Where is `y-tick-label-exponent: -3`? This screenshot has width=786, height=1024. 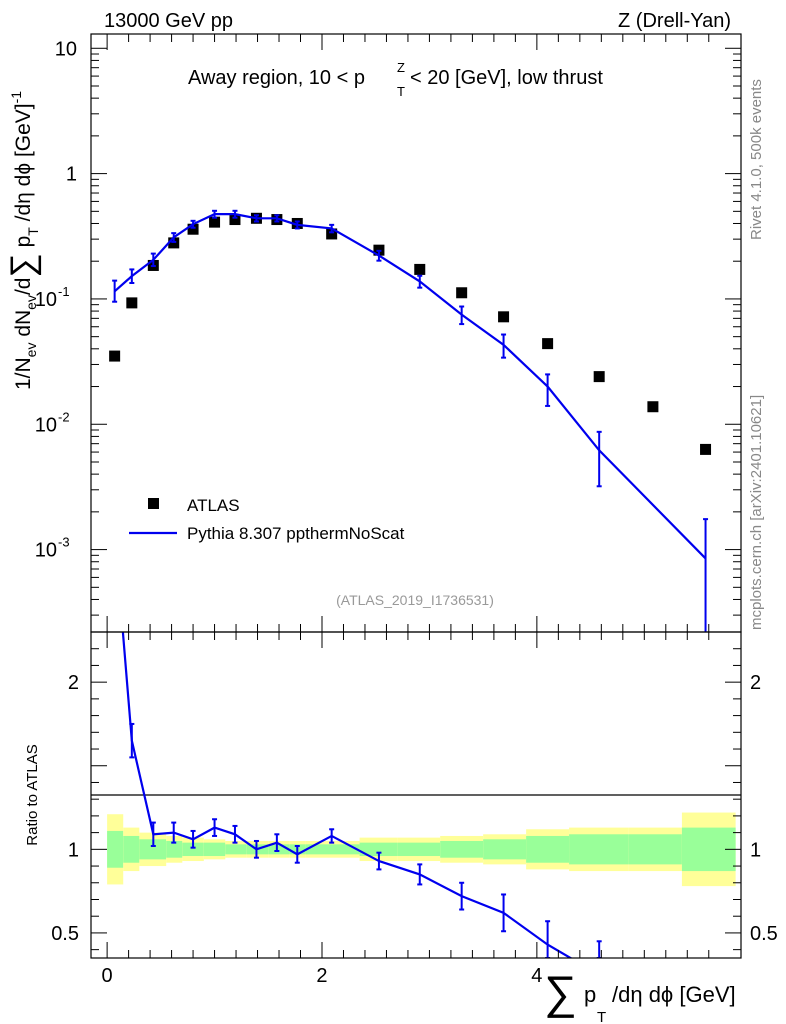 y-tick-label-exponent: -3 is located at coordinates (64, 542).